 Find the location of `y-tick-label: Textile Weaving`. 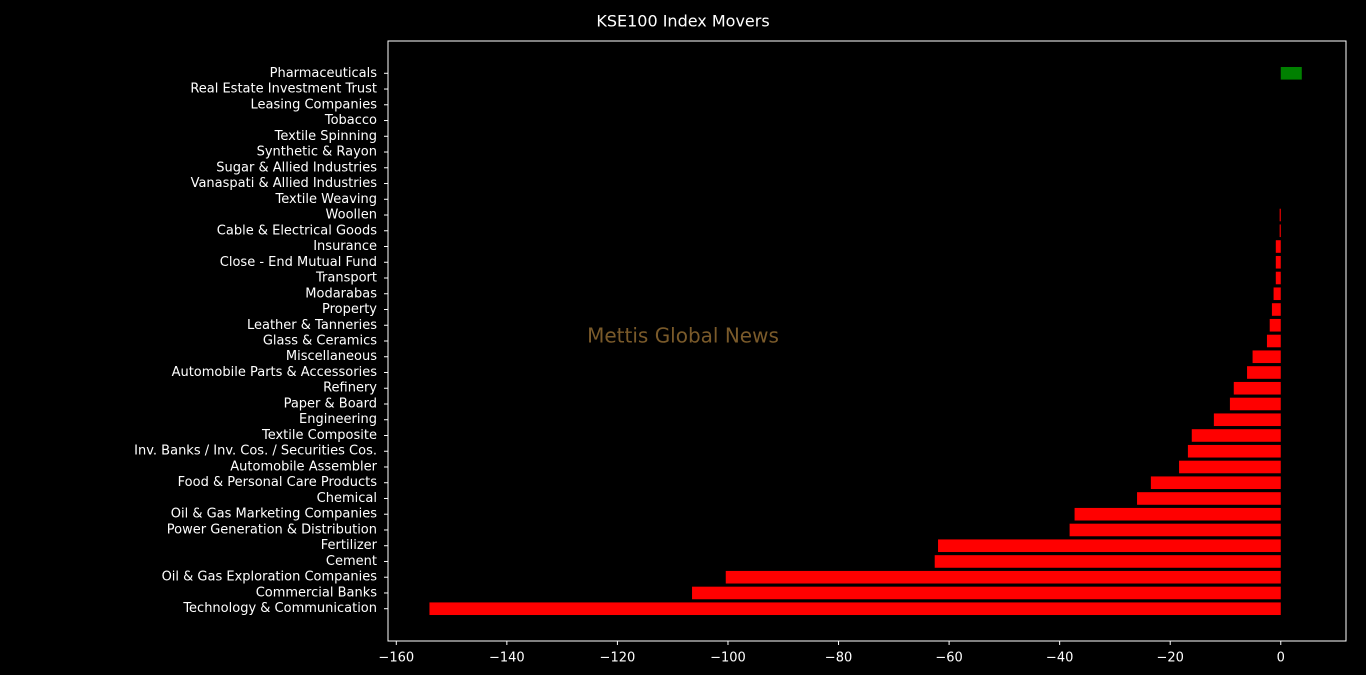

y-tick-label: Textile Weaving is located at coordinates (326, 199).